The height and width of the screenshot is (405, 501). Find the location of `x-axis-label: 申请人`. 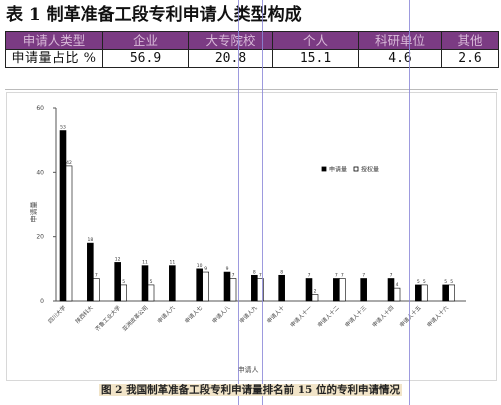

x-axis-label: 申请人 is located at coordinates (248, 369).